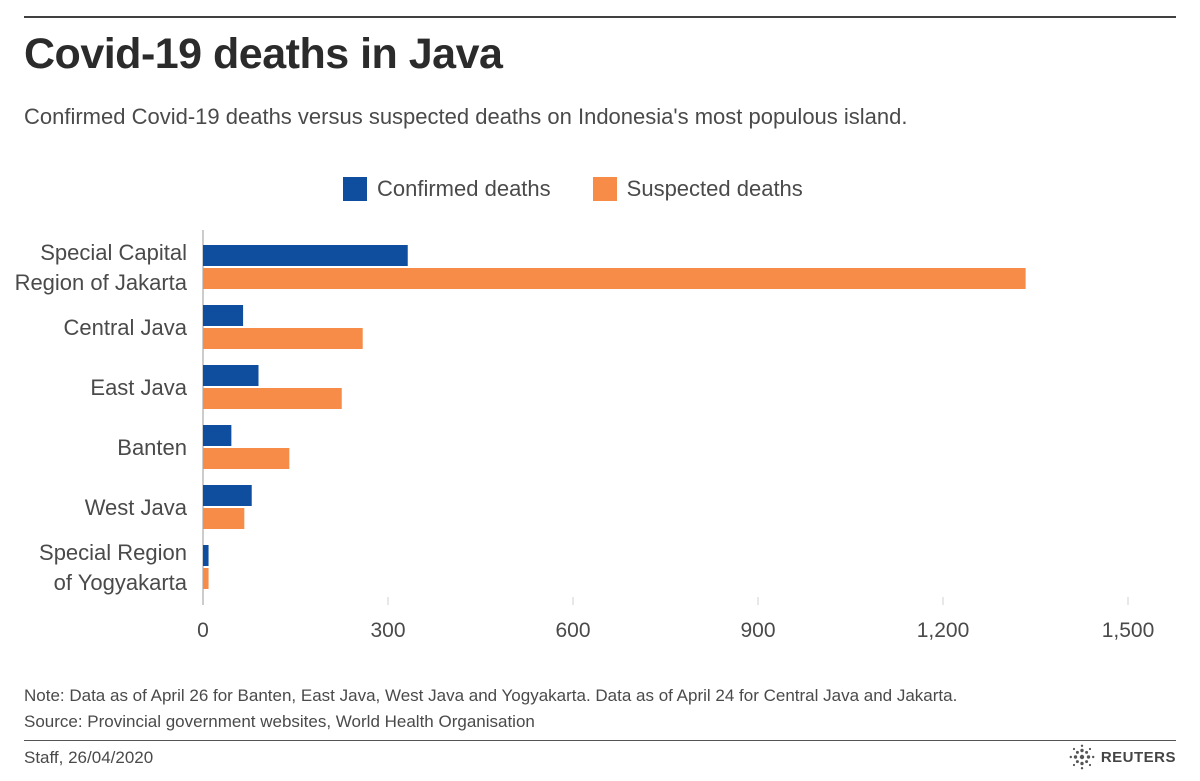  What do you see at coordinates (600, 740) in the screenshot?
I see `bottom-rule` at bounding box center [600, 740].